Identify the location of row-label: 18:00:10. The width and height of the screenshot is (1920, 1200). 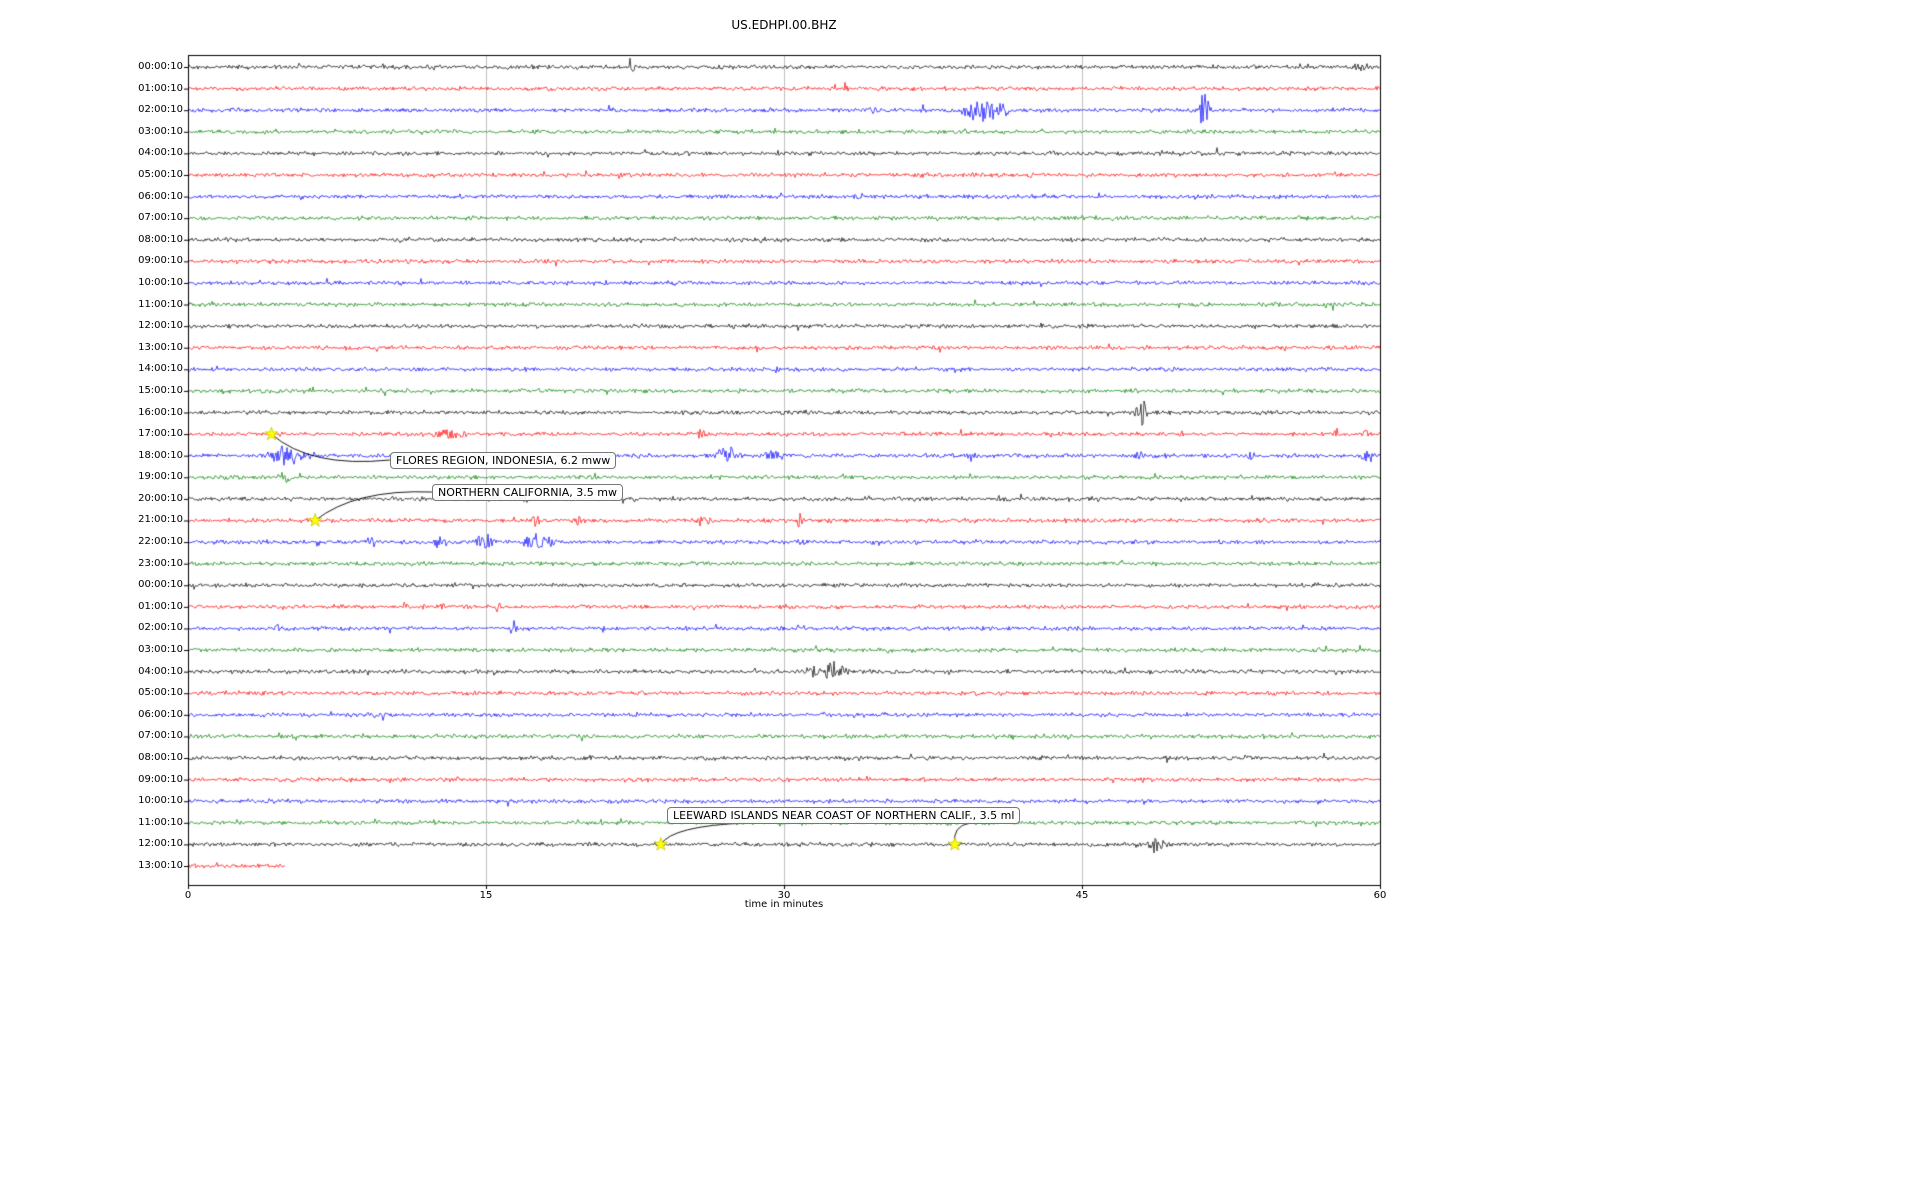
(160, 455).